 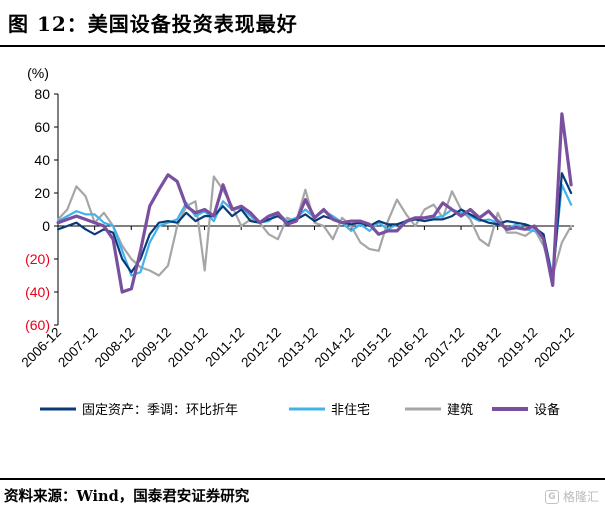 What do you see at coordinates (37, 292) in the screenshot?
I see `y-tick-label: (40)` at bounding box center [37, 292].